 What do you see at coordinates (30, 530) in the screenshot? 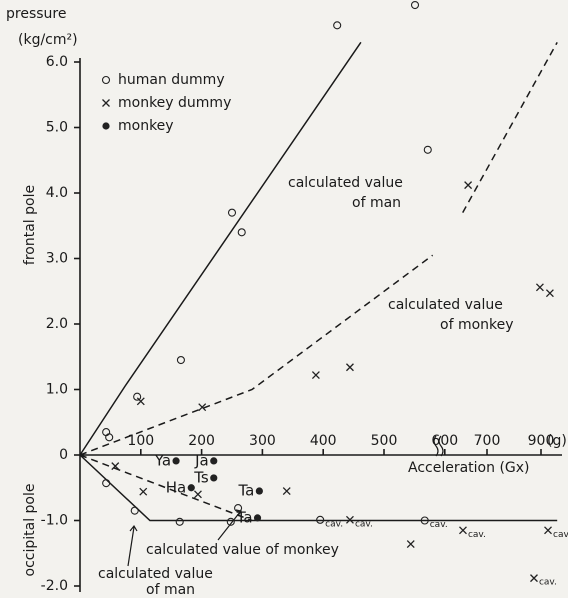
I see `y-label-lower: occipital pole` at bounding box center [30, 530].